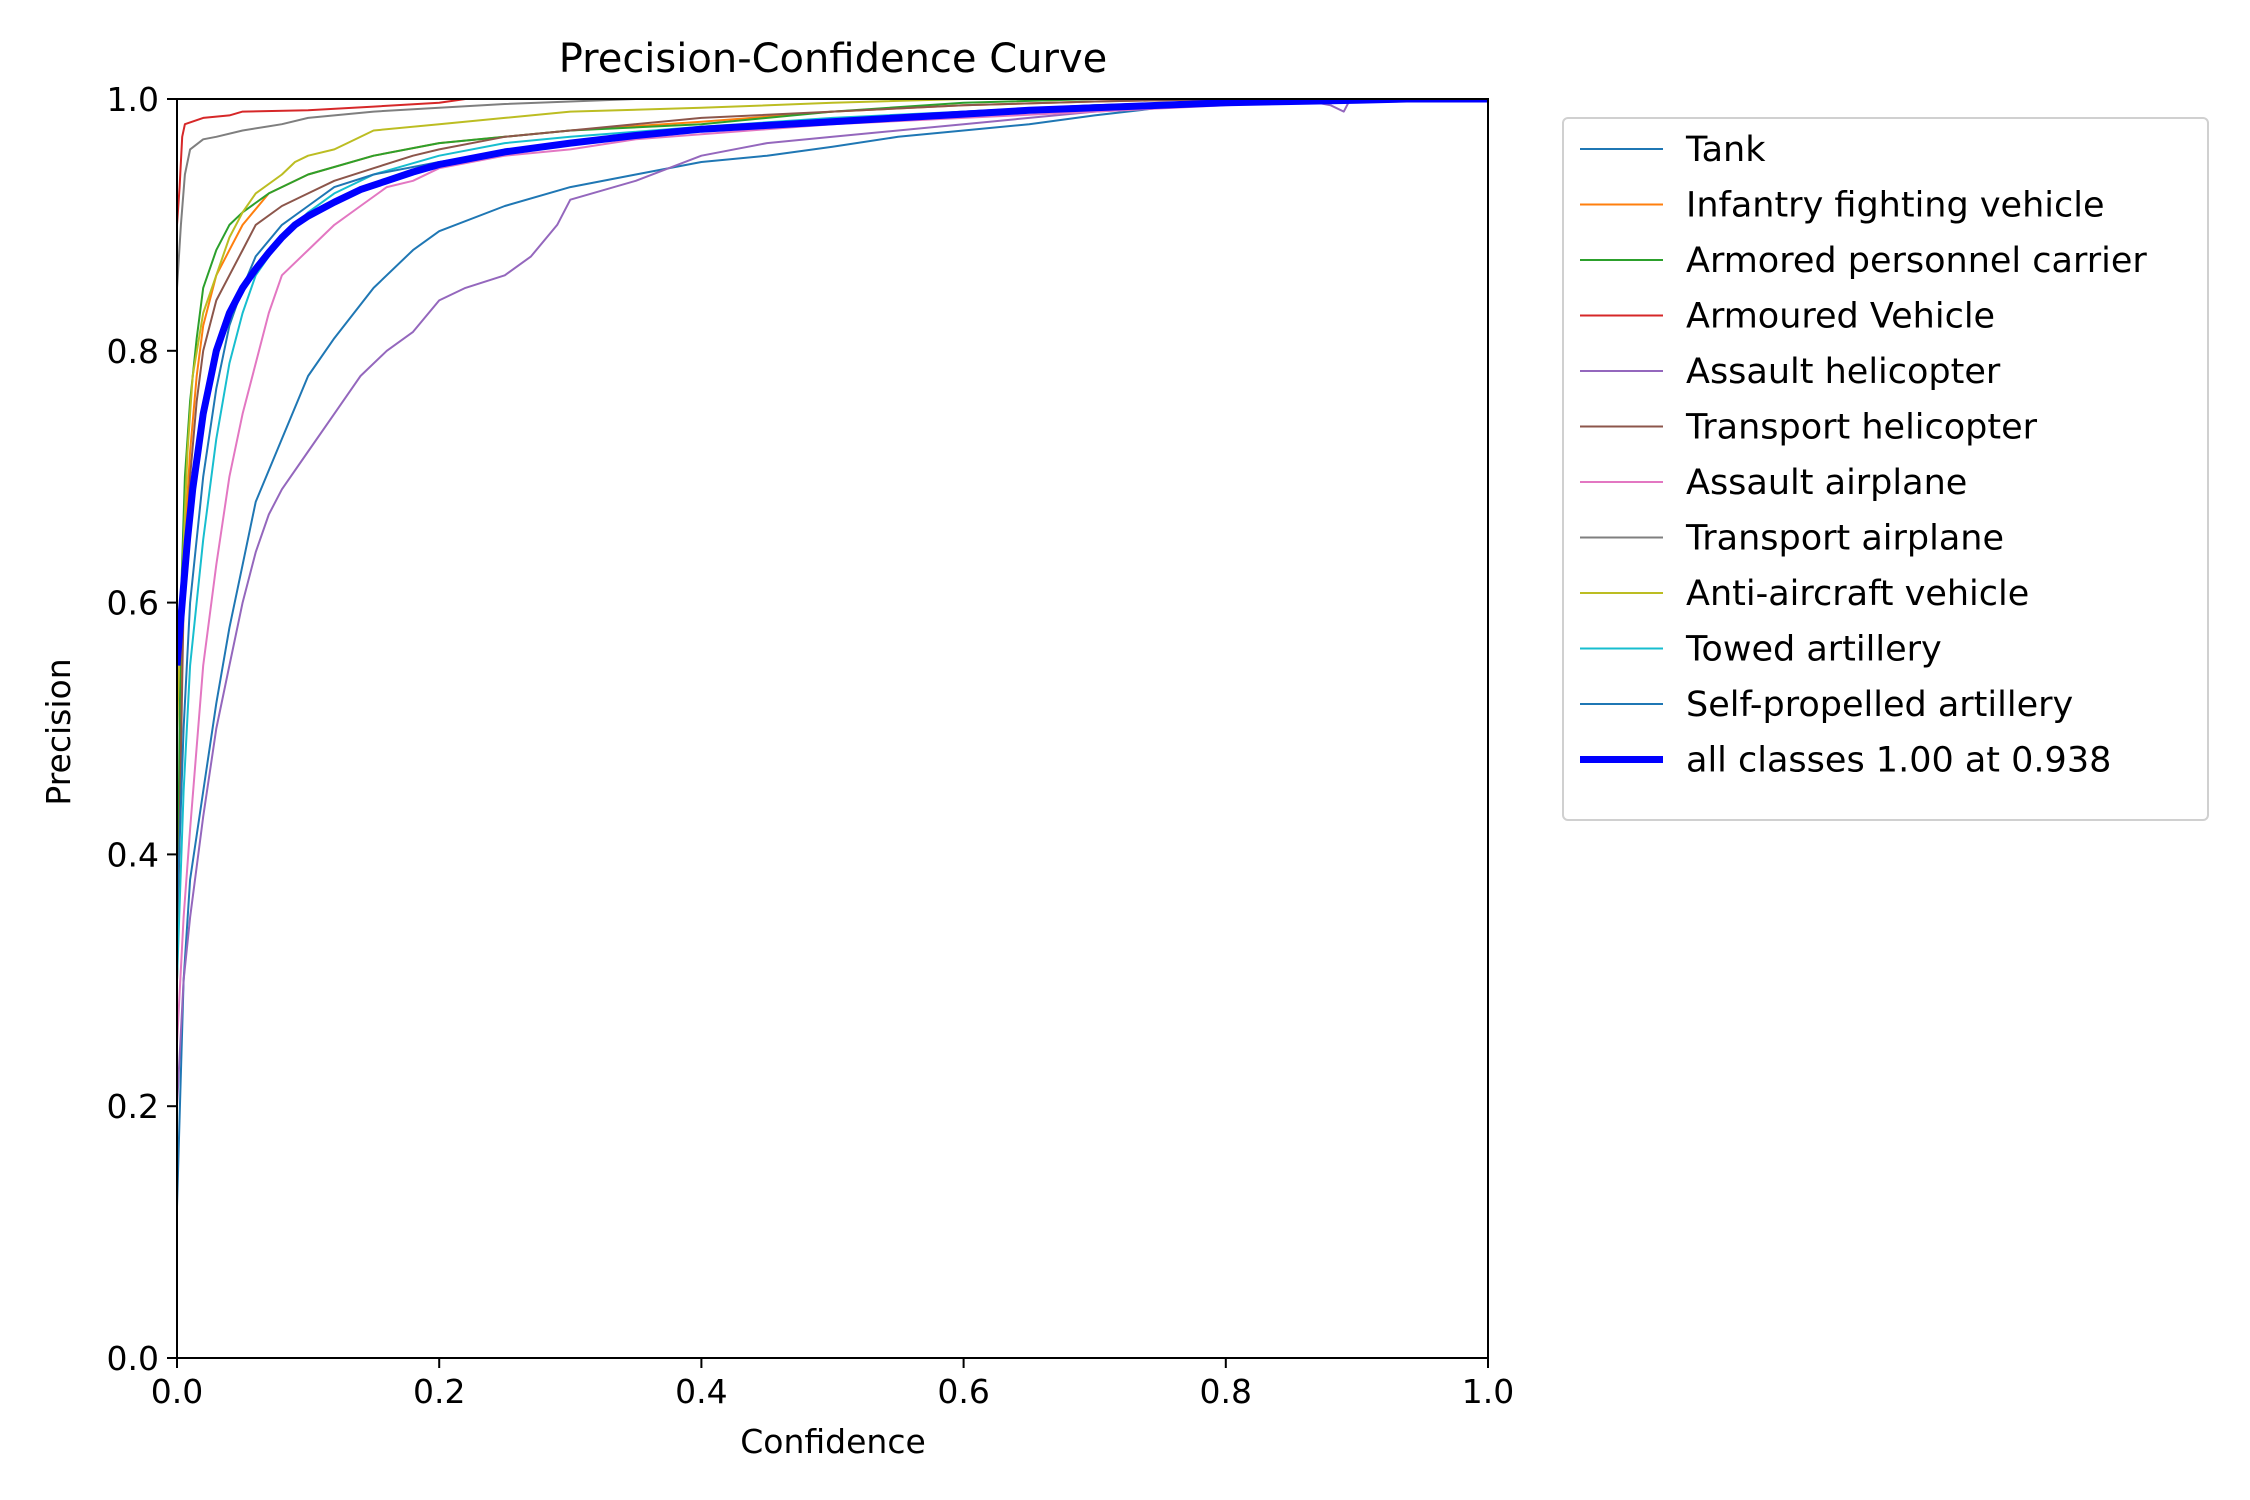 This screenshot has height=1500, width=2250. What do you see at coordinates (1898, 761) in the screenshot?
I see `legend-label: all classes 1.00 at 0.938` at bounding box center [1898, 761].